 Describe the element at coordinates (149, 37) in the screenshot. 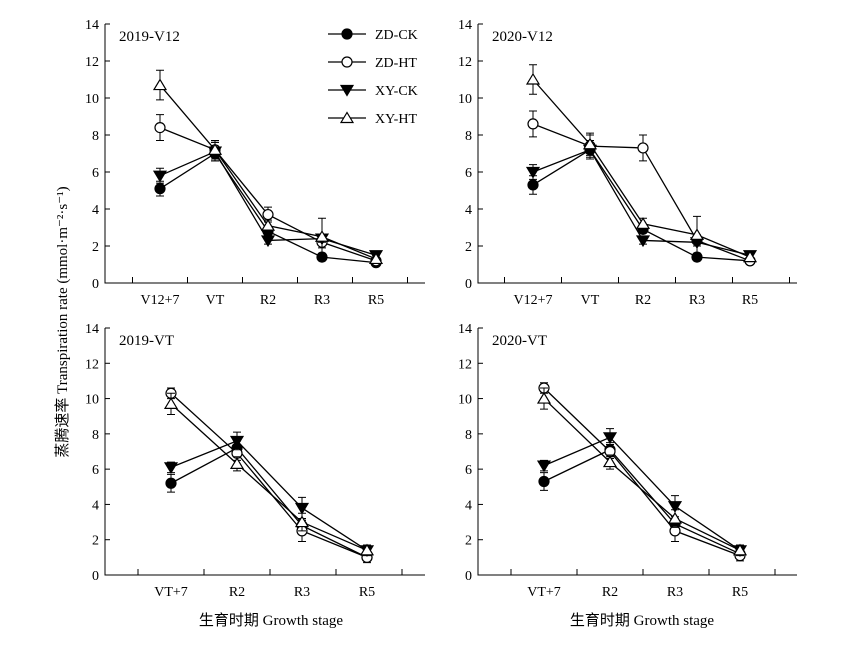

I see `panel-label: 2019-V12` at that location.